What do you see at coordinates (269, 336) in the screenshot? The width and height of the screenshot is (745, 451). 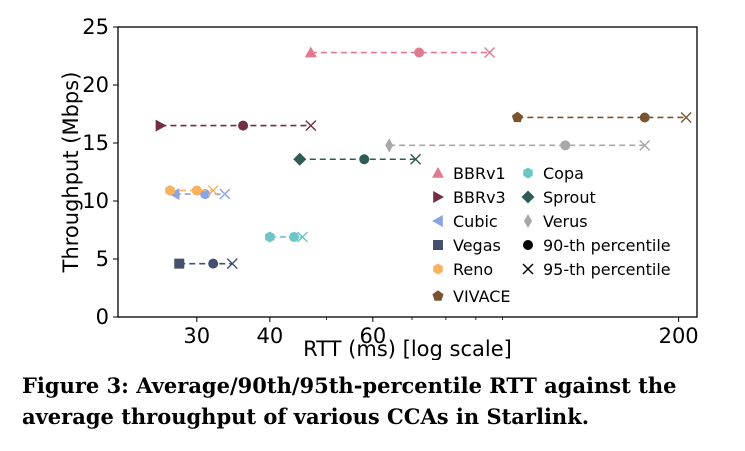 I see `x-tick-label: 40` at bounding box center [269, 336].